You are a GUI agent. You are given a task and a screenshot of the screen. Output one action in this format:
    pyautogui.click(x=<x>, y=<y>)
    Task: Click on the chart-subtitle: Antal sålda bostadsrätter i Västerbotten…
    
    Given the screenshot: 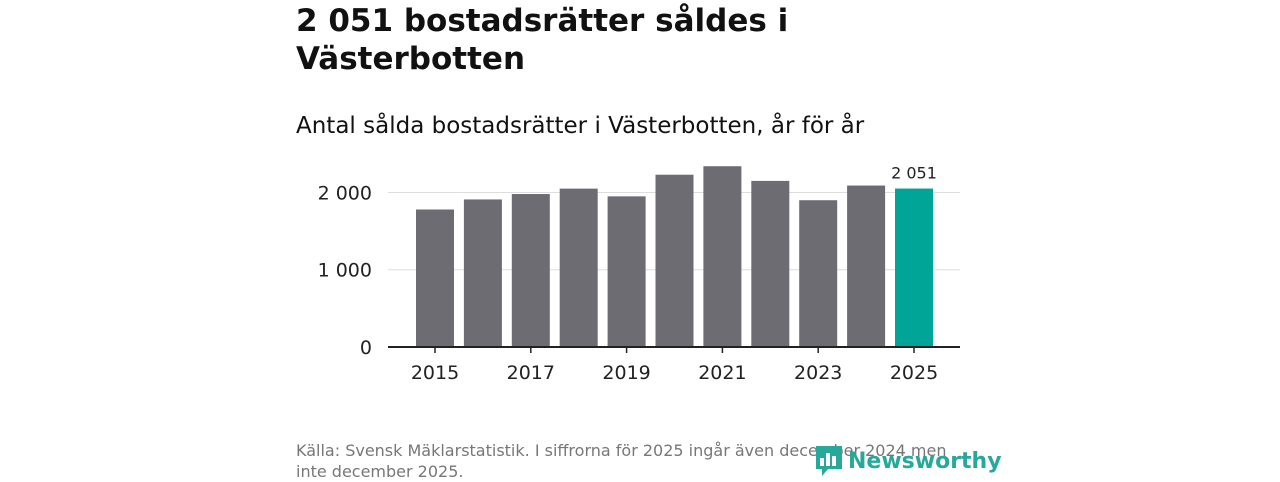 What is the action you would take?
    pyautogui.click(x=580, y=126)
    